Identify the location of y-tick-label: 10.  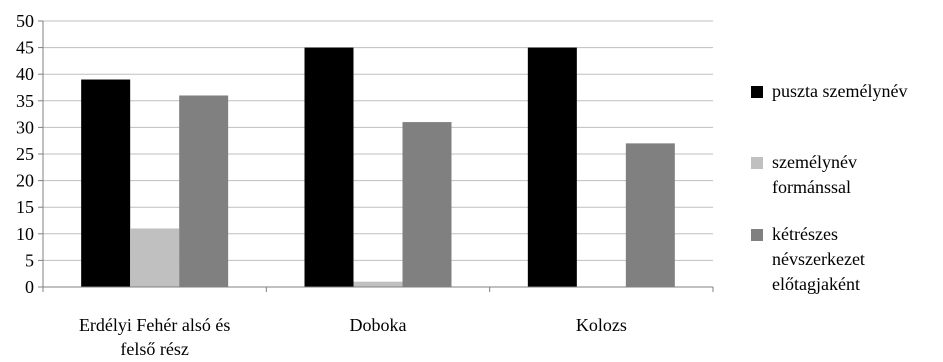
(25, 234).